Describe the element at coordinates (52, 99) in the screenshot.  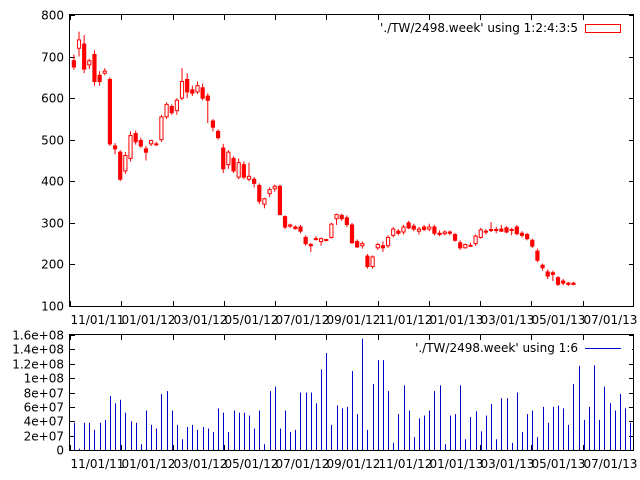
I see `price-y-tick-label: 600` at that location.